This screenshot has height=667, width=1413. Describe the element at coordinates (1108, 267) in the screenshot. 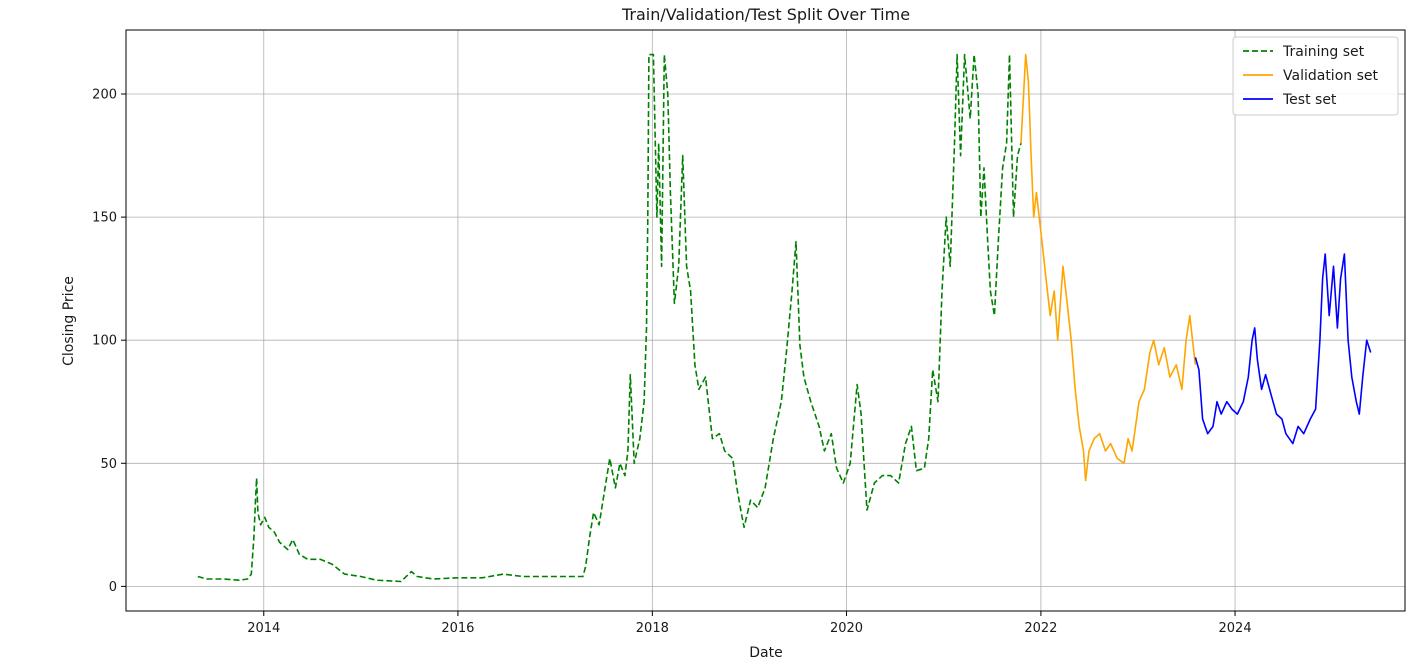

I see `series-line-validation-set` at that location.